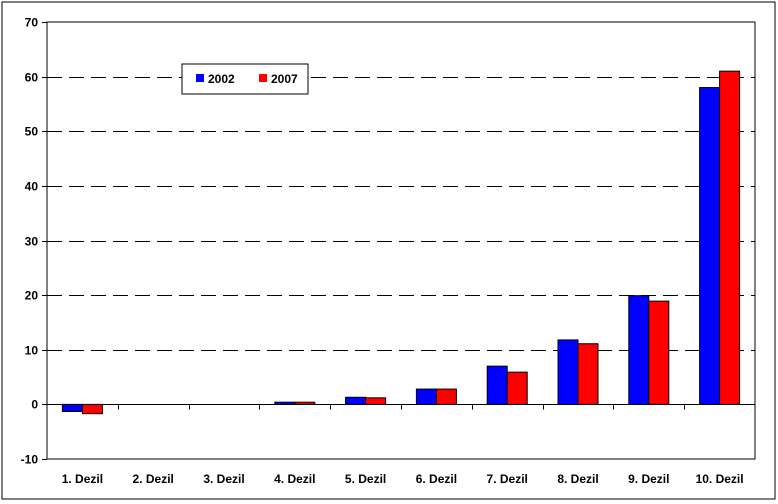  I want to click on y-tick-label: 40, so click(32, 187).